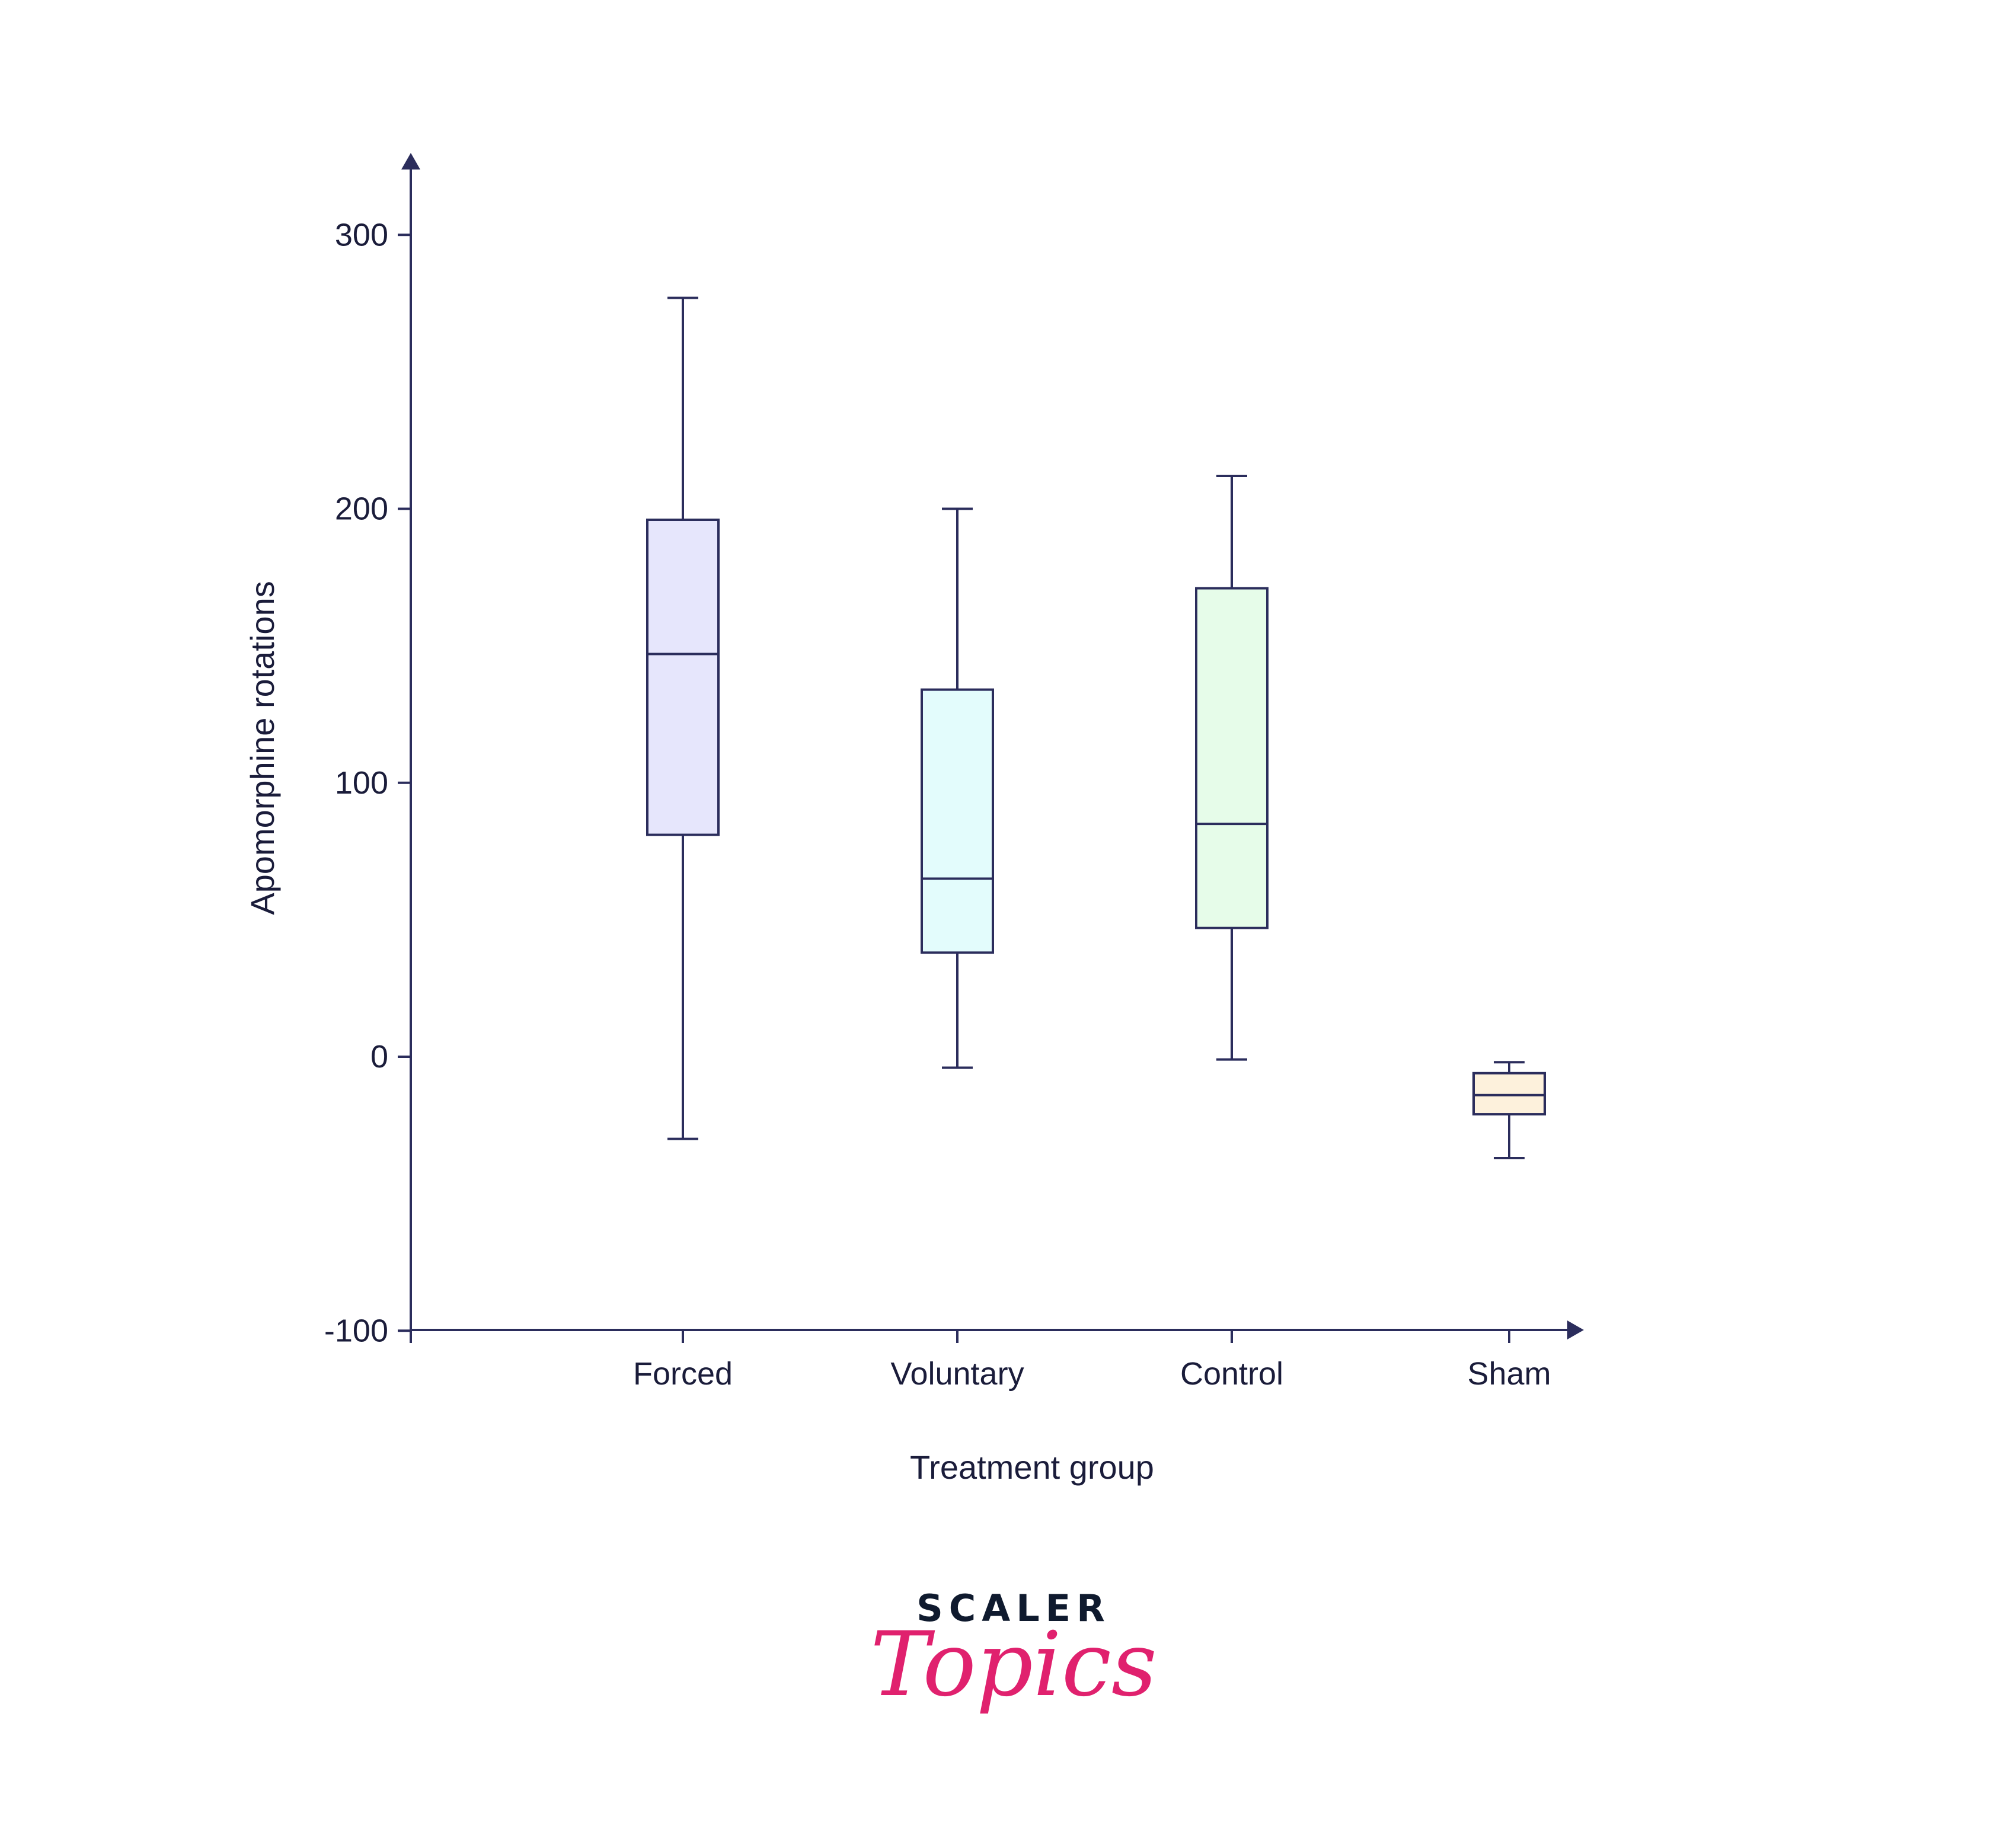 The height and width of the screenshot is (1829, 2016). Describe the element at coordinates (1013, 1608) in the screenshot. I see `brand-name: SCALER` at that location.